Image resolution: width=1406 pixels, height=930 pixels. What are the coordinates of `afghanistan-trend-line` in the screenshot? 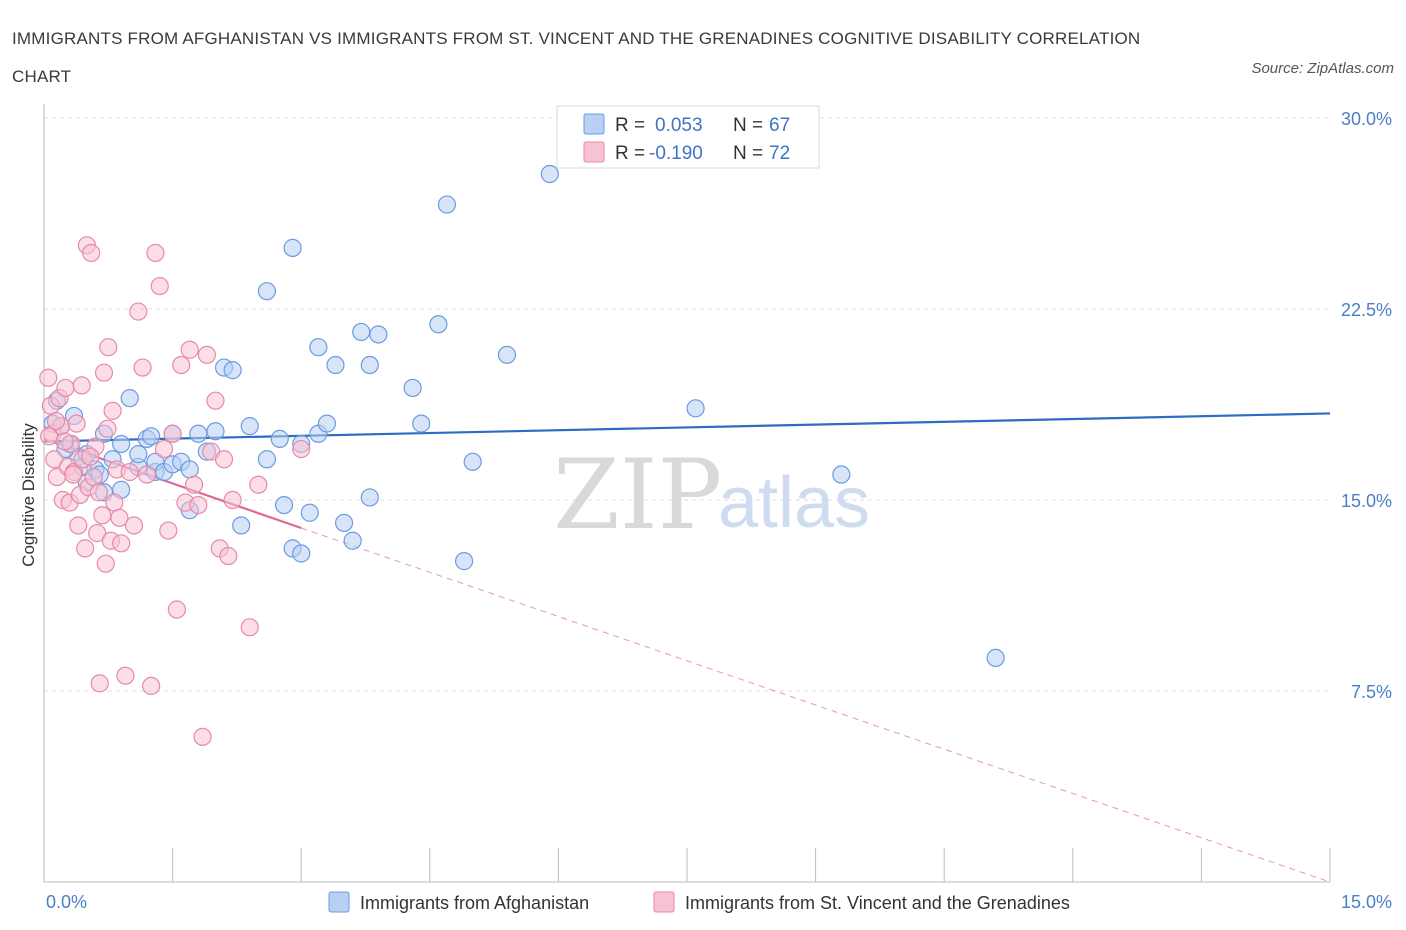 It's located at (687, 427).